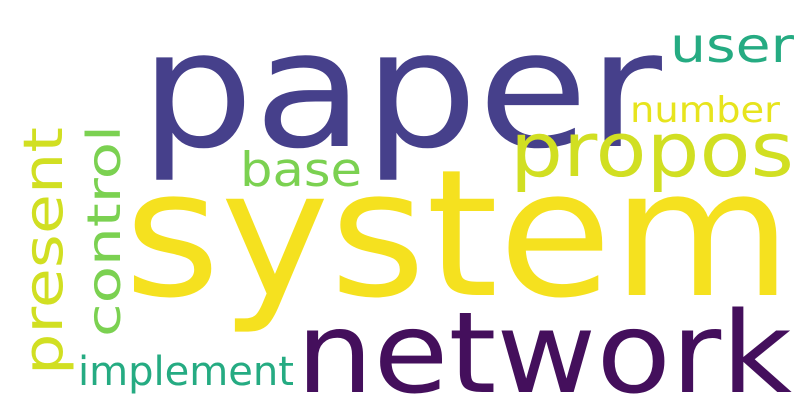 The width and height of the screenshot is (800, 400). Describe the element at coordinates (186, 372) in the screenshot. I see `word-implement: implement` at that location.